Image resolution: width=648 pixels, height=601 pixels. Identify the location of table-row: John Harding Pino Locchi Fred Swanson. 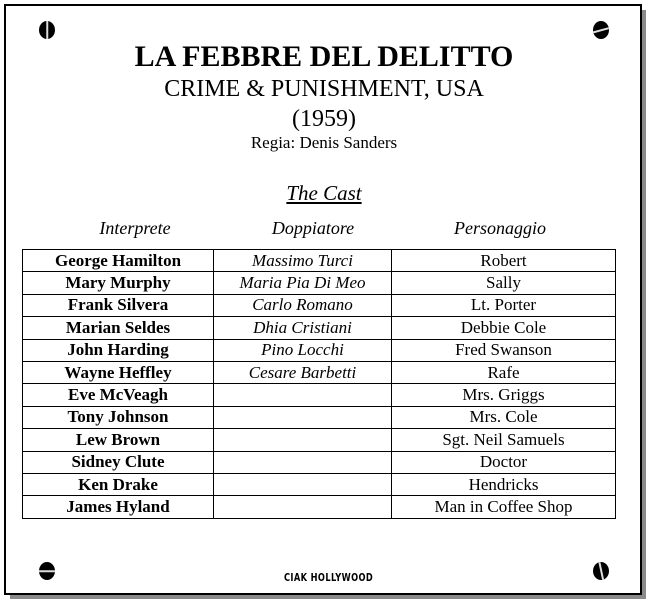
(319, 350).